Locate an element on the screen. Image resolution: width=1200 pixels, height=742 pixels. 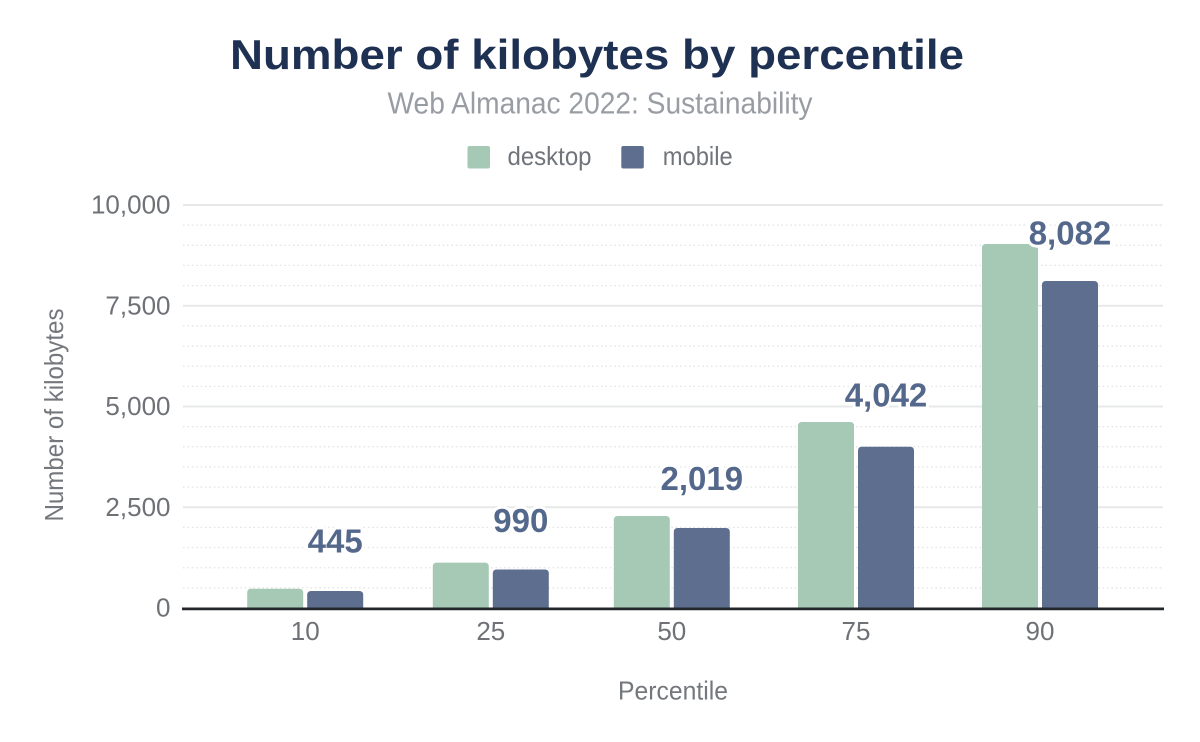
svg-text: 25 is located at coordinates (490, 631).